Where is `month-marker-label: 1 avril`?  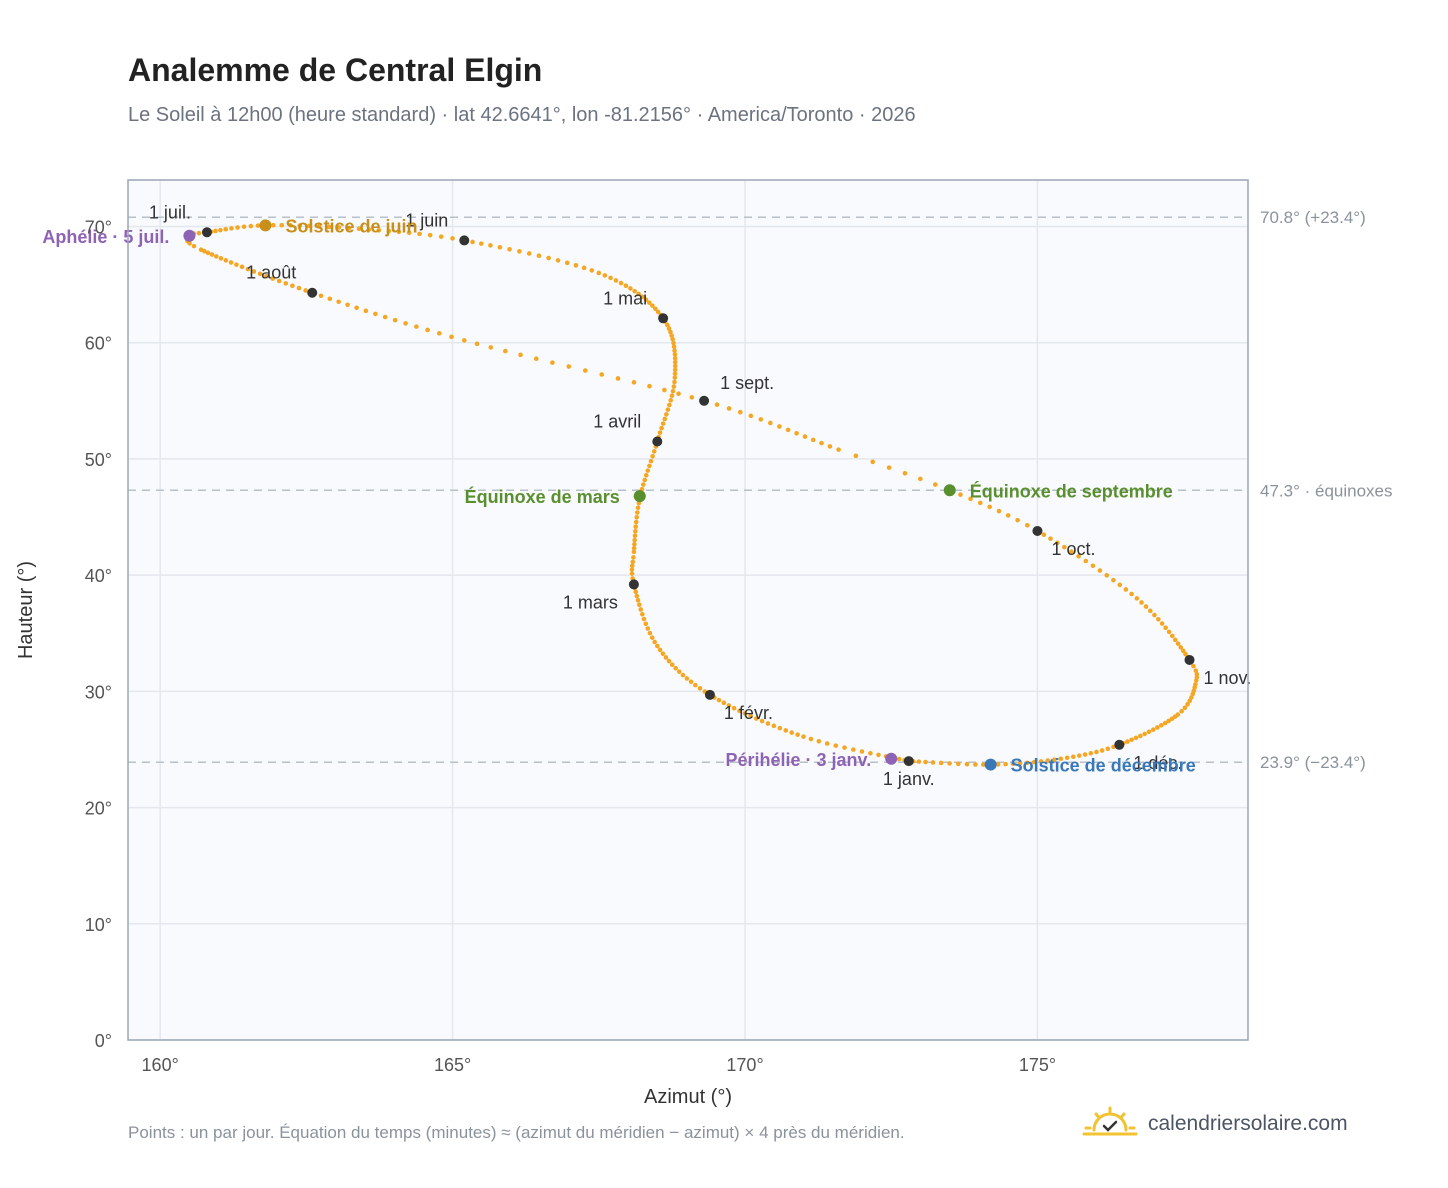 month-marker-label: 1 avril is located at coordinates (617, 421).